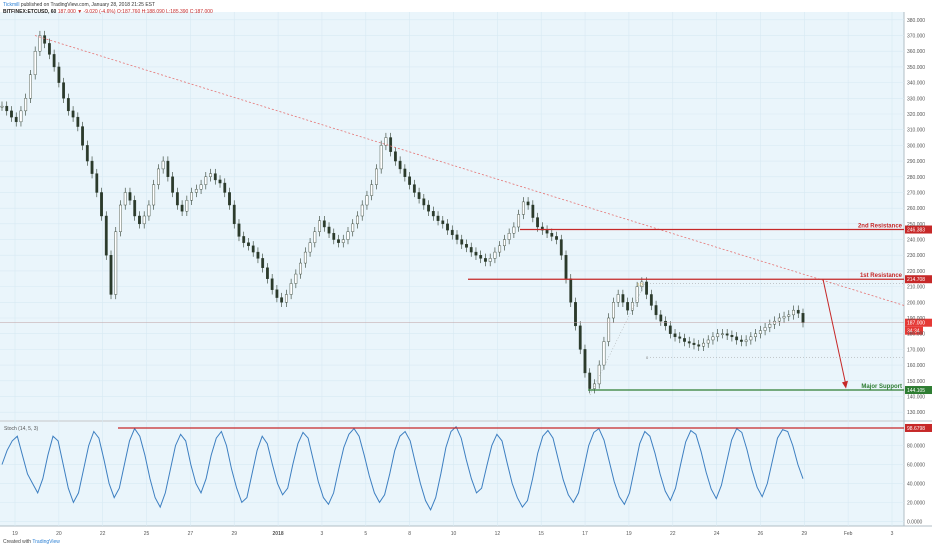 The width and height of the screenshot is (932, 550). I want to click on price-axis-tick: 250.000, so click(916, 225).